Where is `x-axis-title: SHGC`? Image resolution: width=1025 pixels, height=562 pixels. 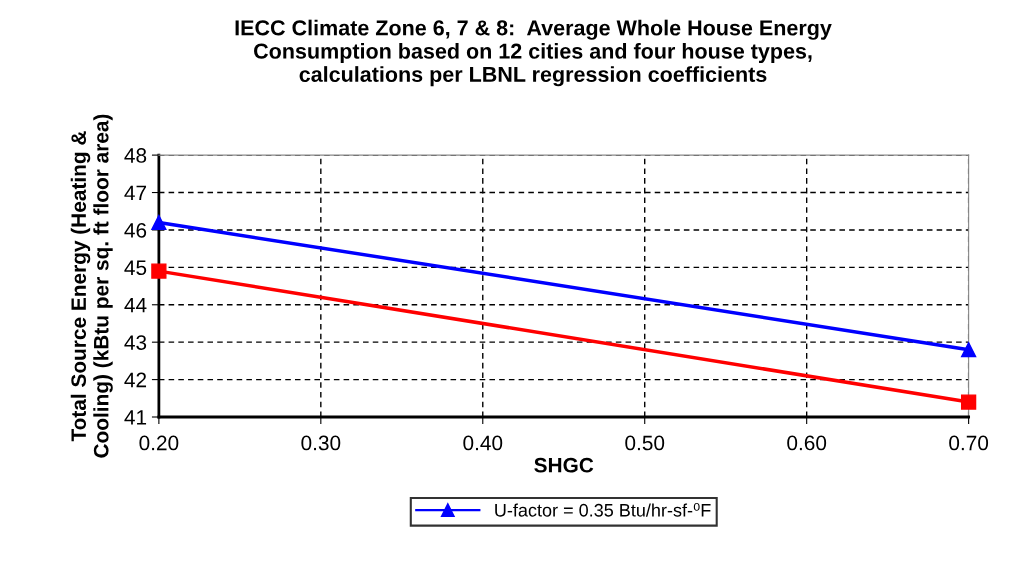 x-axis-title: SHGC is located at coordinates (564, 465).